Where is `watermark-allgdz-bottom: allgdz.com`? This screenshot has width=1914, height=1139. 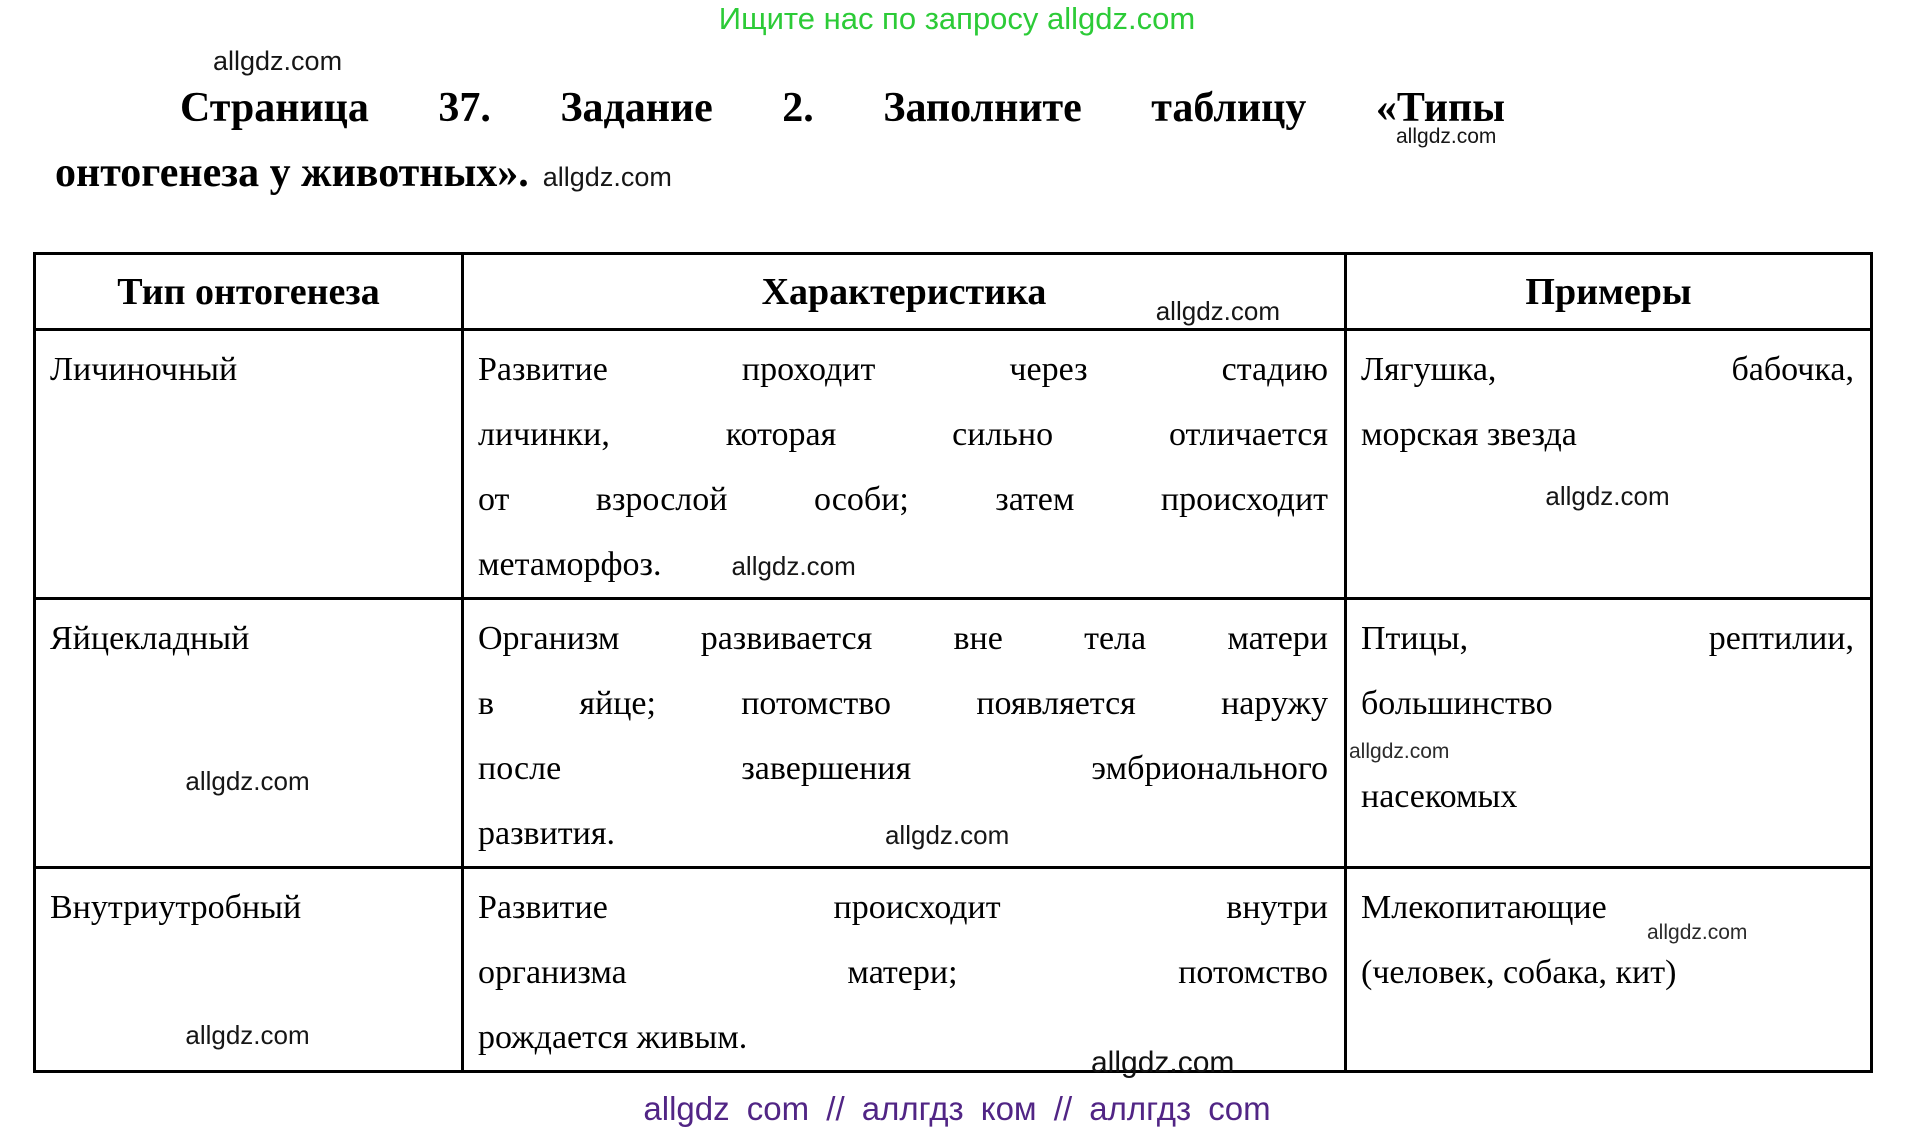 watermark-allgdz-bottom: allgdz.com is located at coordinates (1163, 1062).